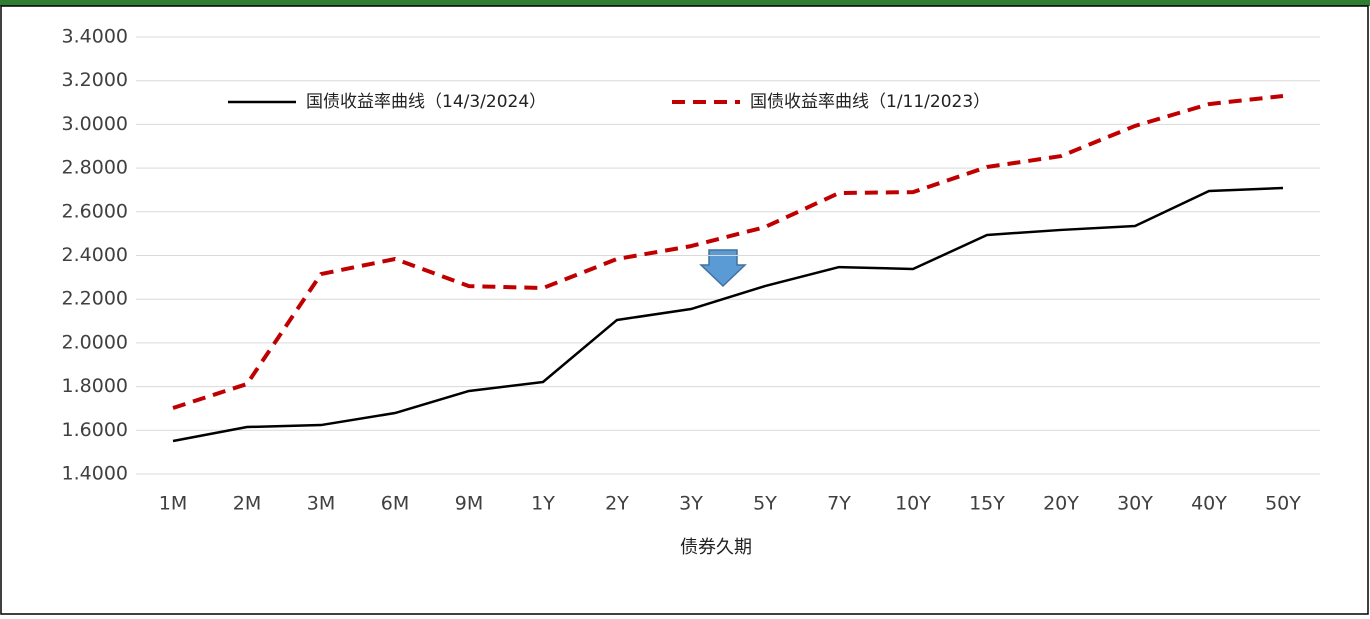 This screenshot has width=1370, height=619. I want to click on y-tick-label: 1.8000, so click(95, 386).